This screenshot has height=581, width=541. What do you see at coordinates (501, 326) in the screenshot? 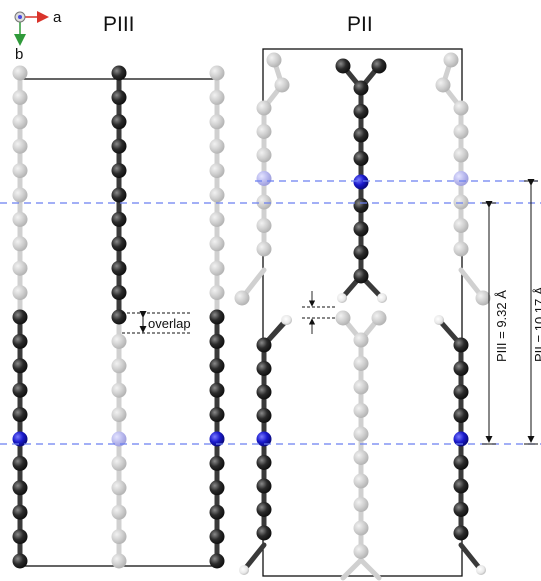
I see `piii-period-label: PIII = 9.32 Å` at bounding box center [501, 326].